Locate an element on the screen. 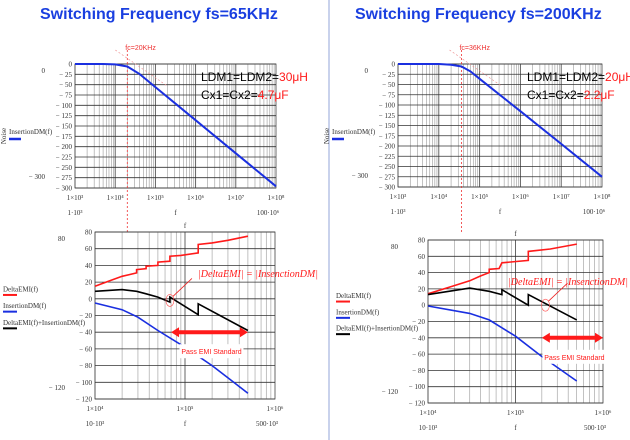 The image size is (630, 440). inductance-param: LDM1=LDM2=30μH is located at coordinates (254, 77).